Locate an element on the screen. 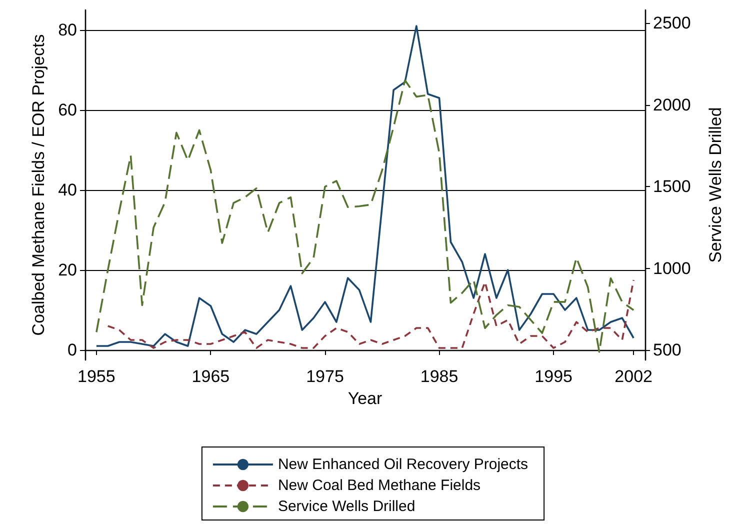  y2-tick-label: 1500 is located at coordinates (672, 186).